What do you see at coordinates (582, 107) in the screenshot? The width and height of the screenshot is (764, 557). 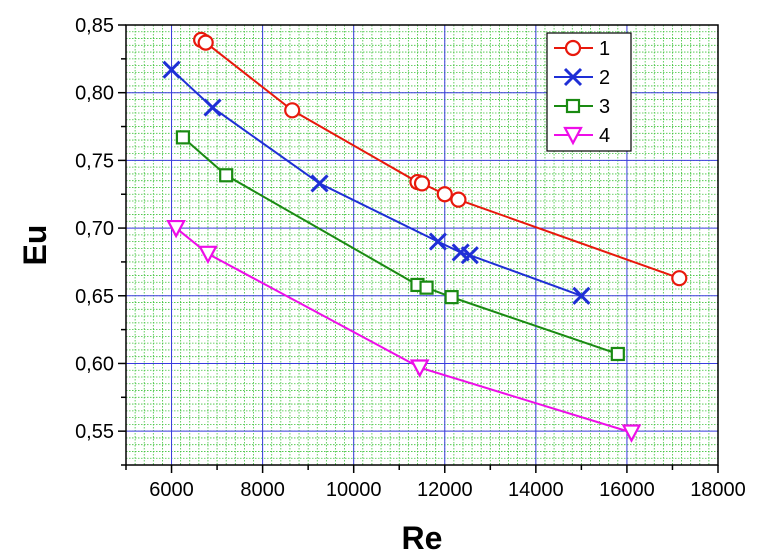 I see `legend-item-3: 3` at bounding box center [582, 107].